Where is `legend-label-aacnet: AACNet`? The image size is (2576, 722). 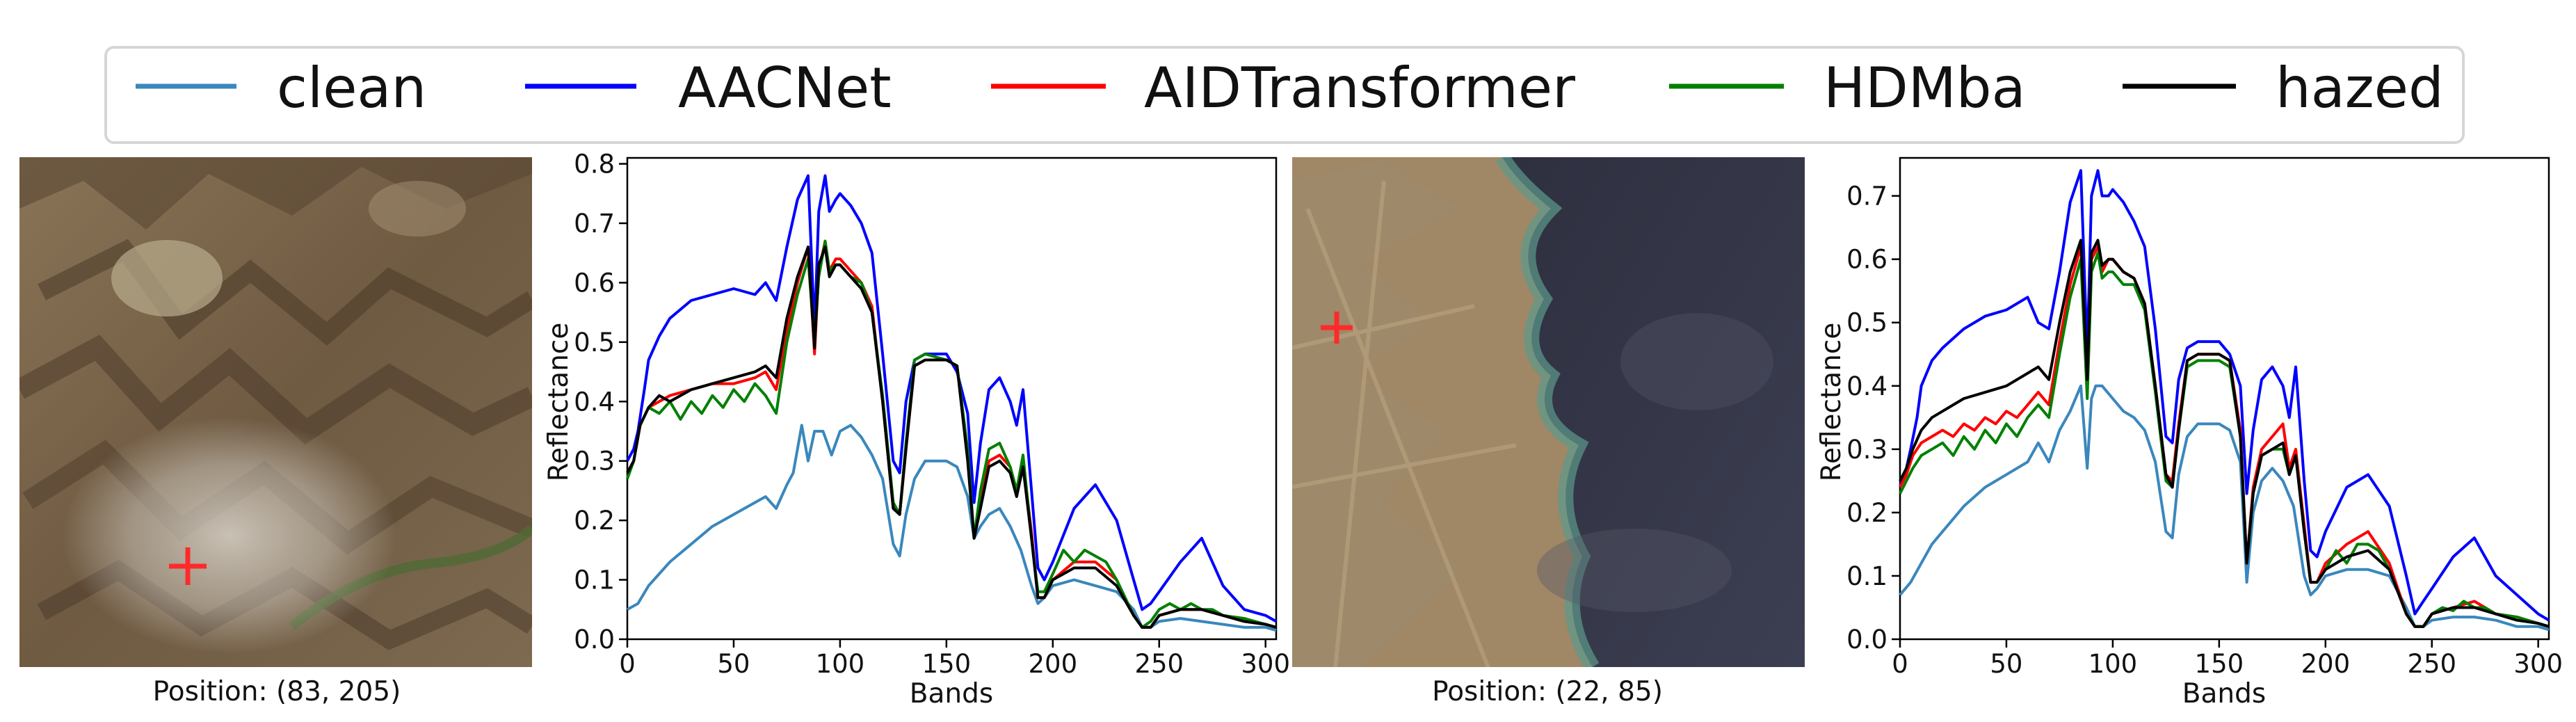
legend-label-aacnet: AACNet is located at coordinates (785, 88).